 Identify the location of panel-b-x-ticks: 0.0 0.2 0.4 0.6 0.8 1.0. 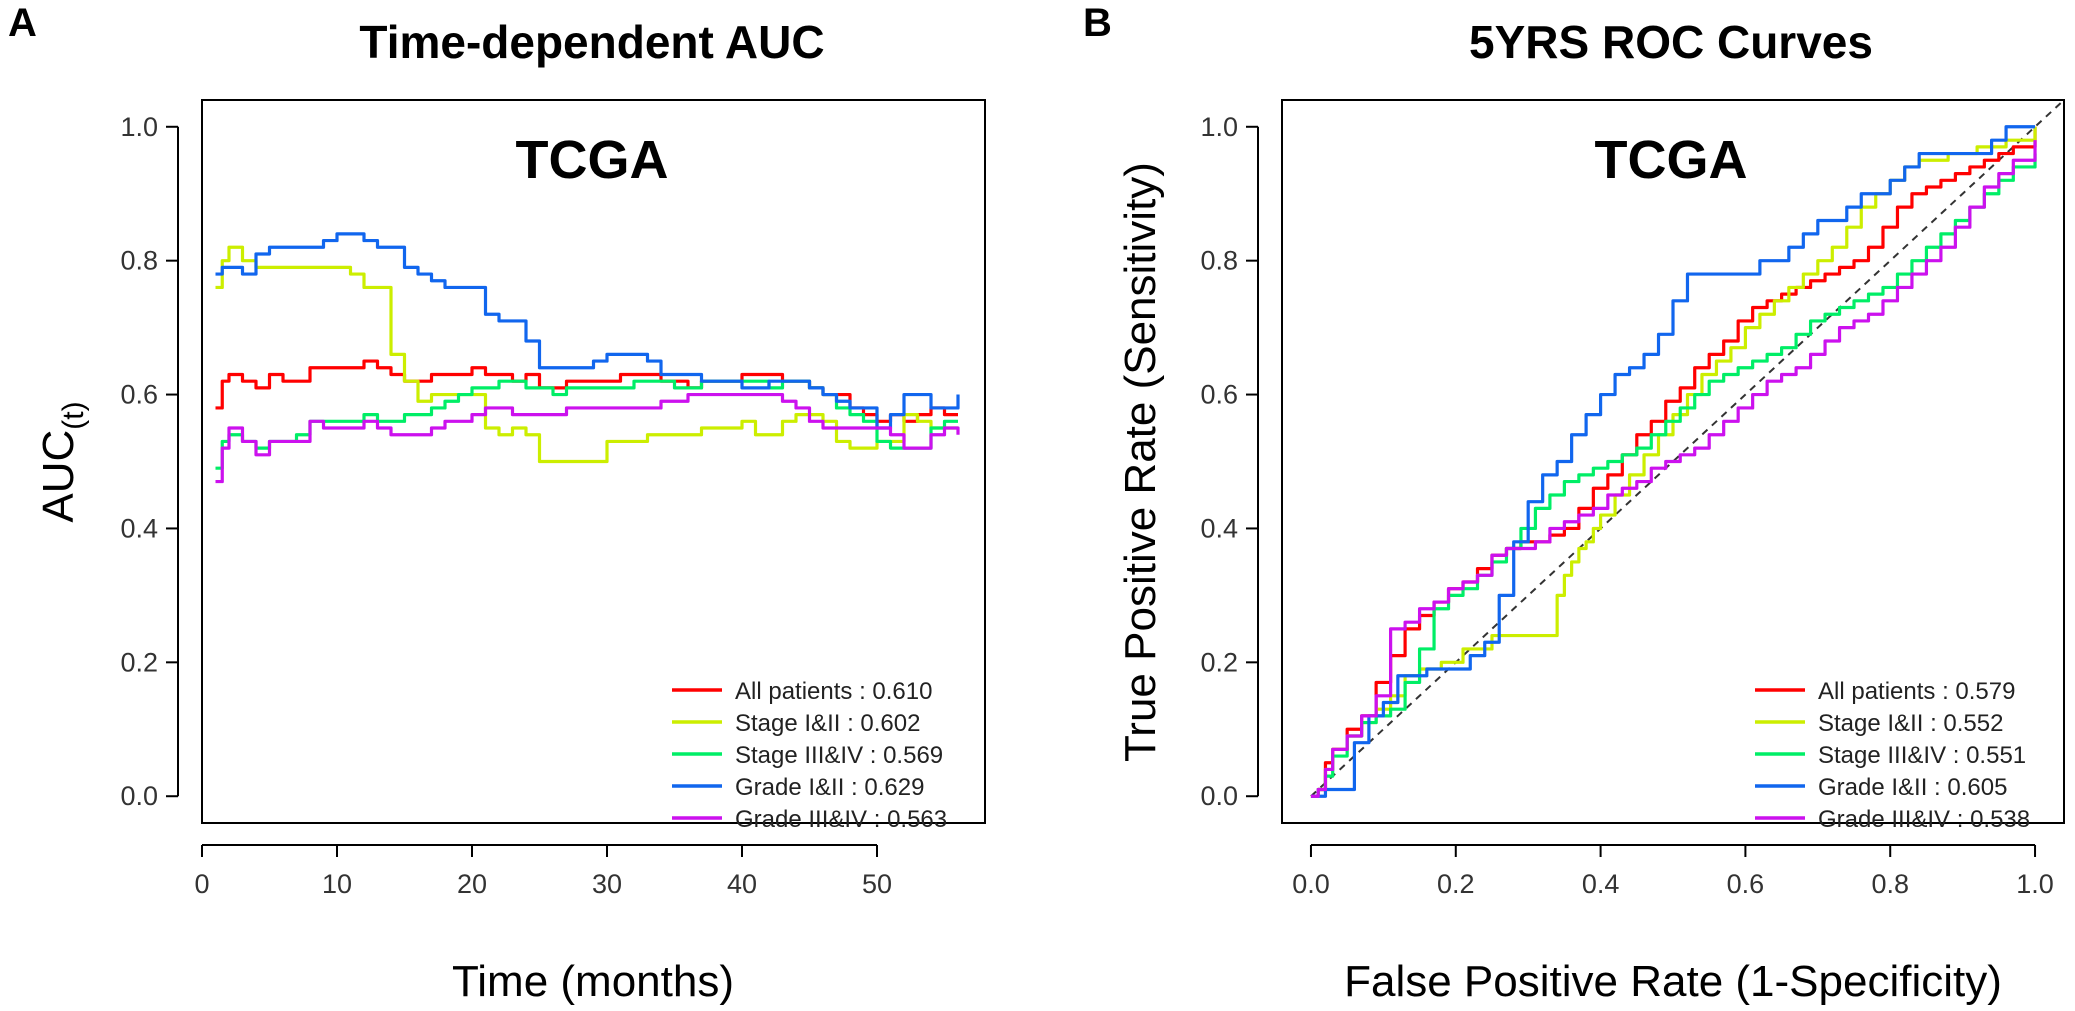
(1673, 872).